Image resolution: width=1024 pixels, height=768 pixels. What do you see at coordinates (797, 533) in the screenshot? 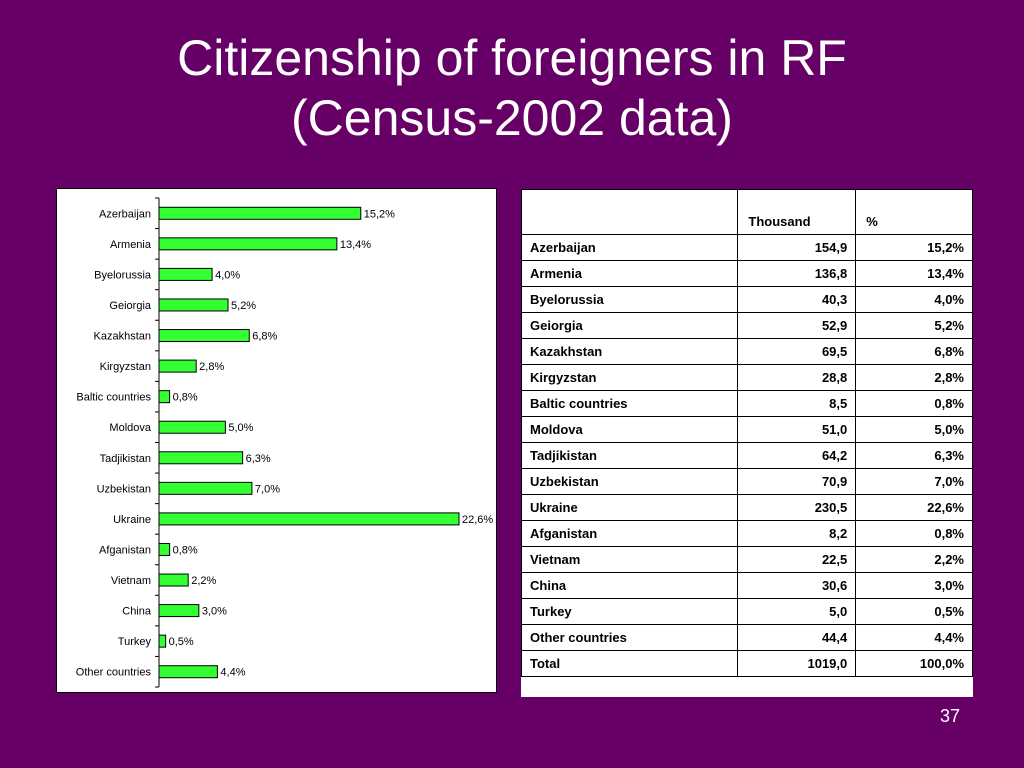
I see `table-cell-thousand: 8,2` at bounding box center [797, 533].